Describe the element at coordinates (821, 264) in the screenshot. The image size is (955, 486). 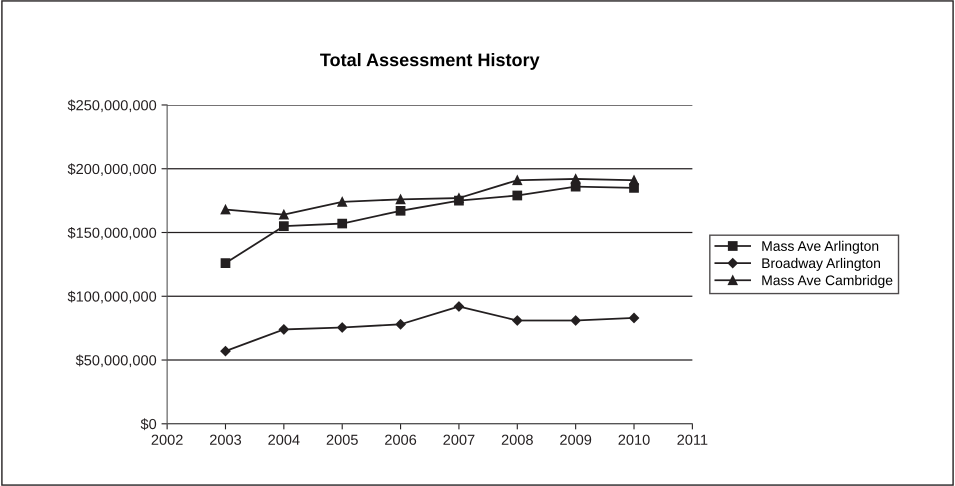
I see `legend-label: Broadway Arlington` at that location.